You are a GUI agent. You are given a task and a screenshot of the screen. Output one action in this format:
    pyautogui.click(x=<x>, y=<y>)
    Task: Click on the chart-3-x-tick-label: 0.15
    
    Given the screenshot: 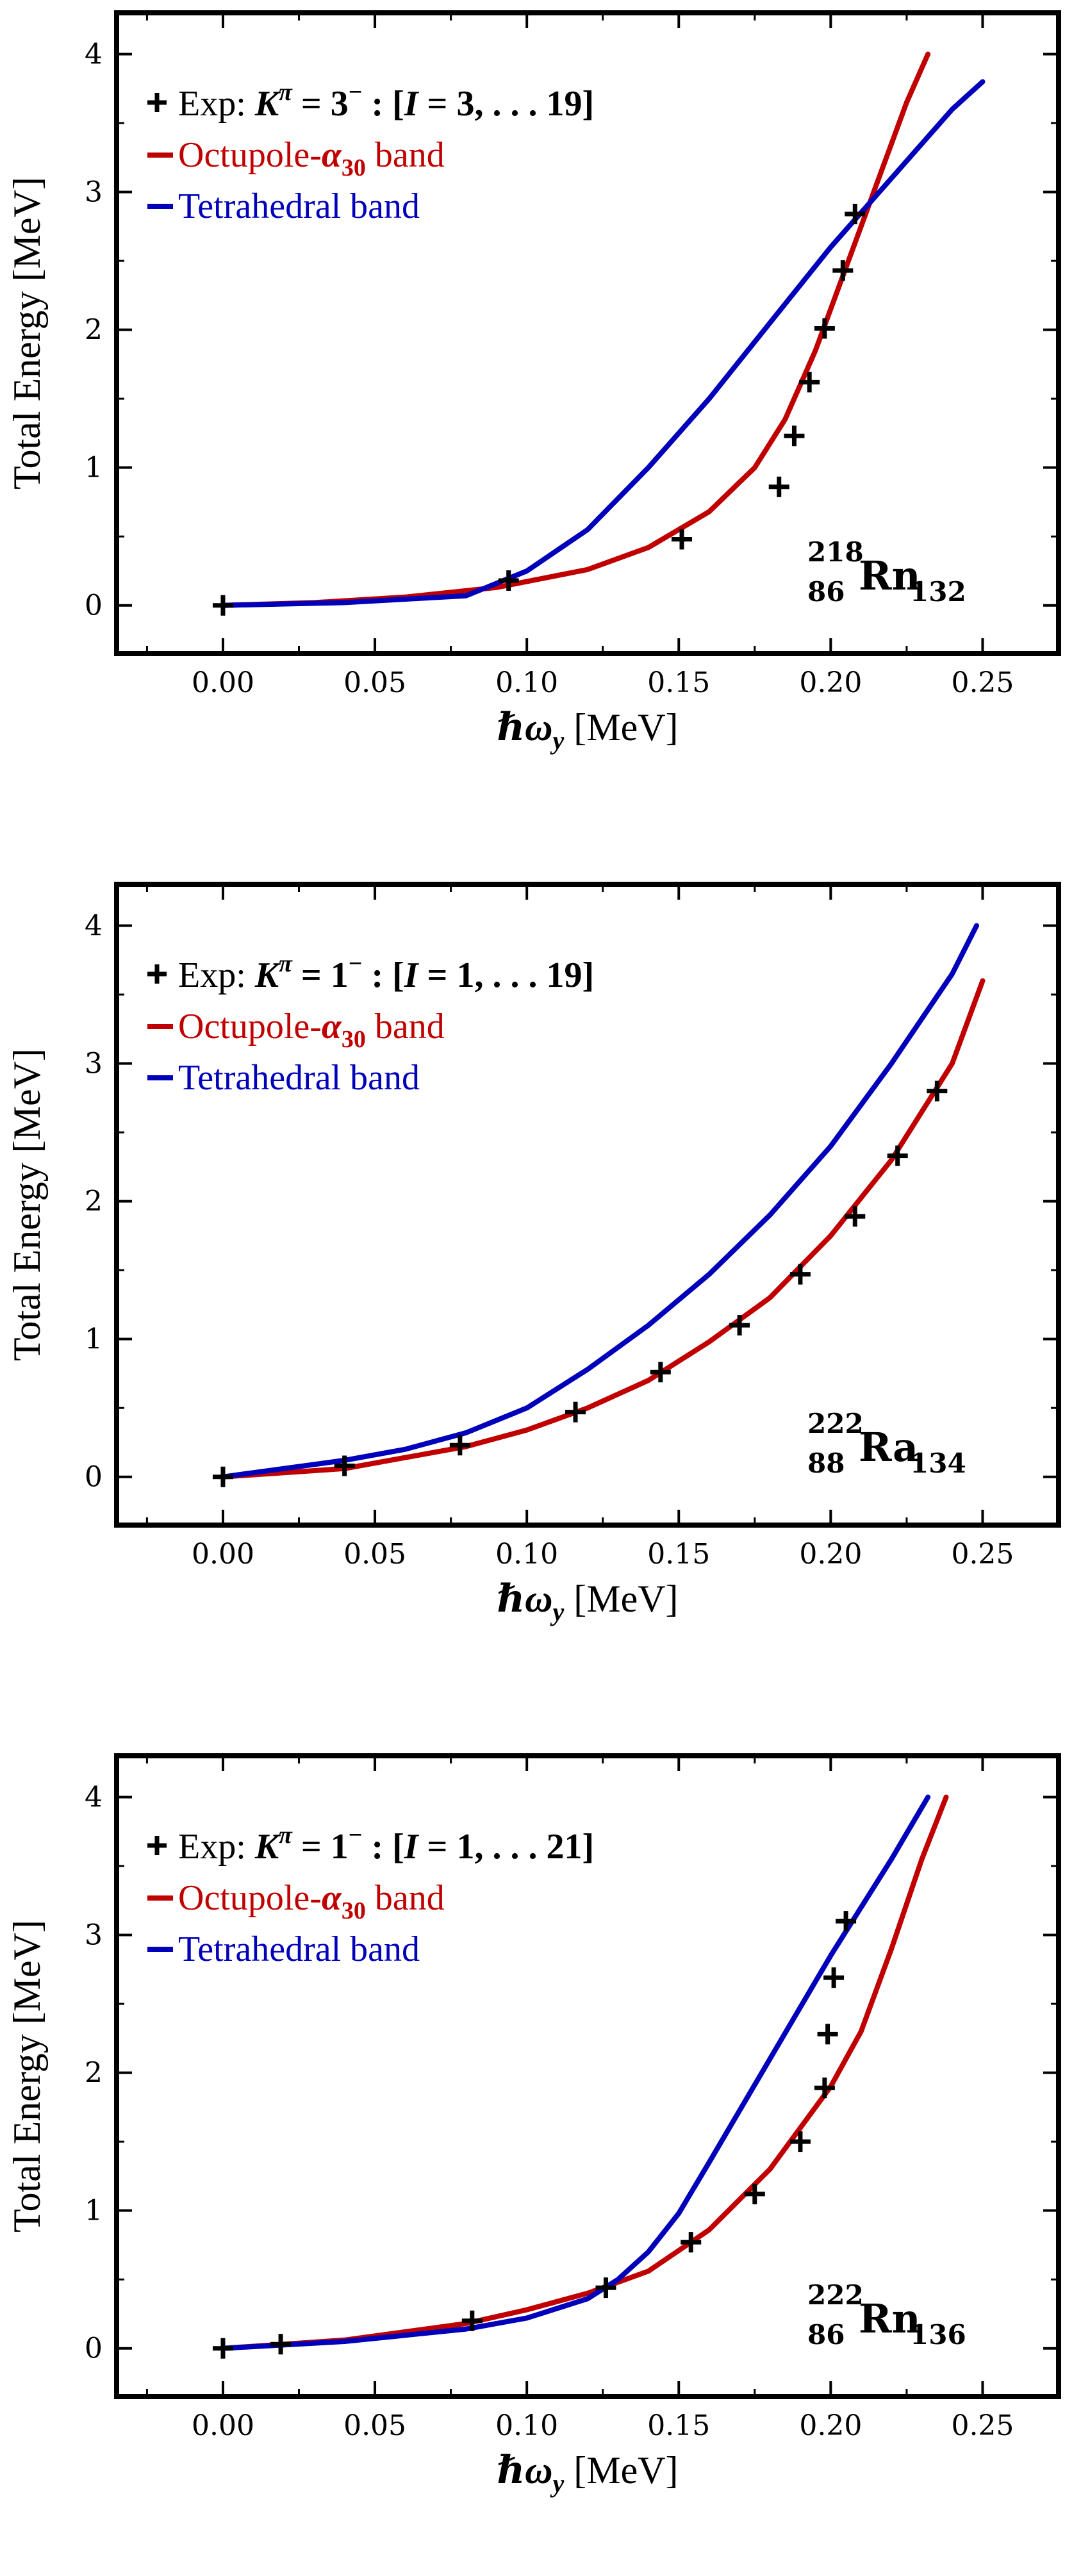 What is the action you would take?
    pyautogui.click(x=678, y=2425)
    